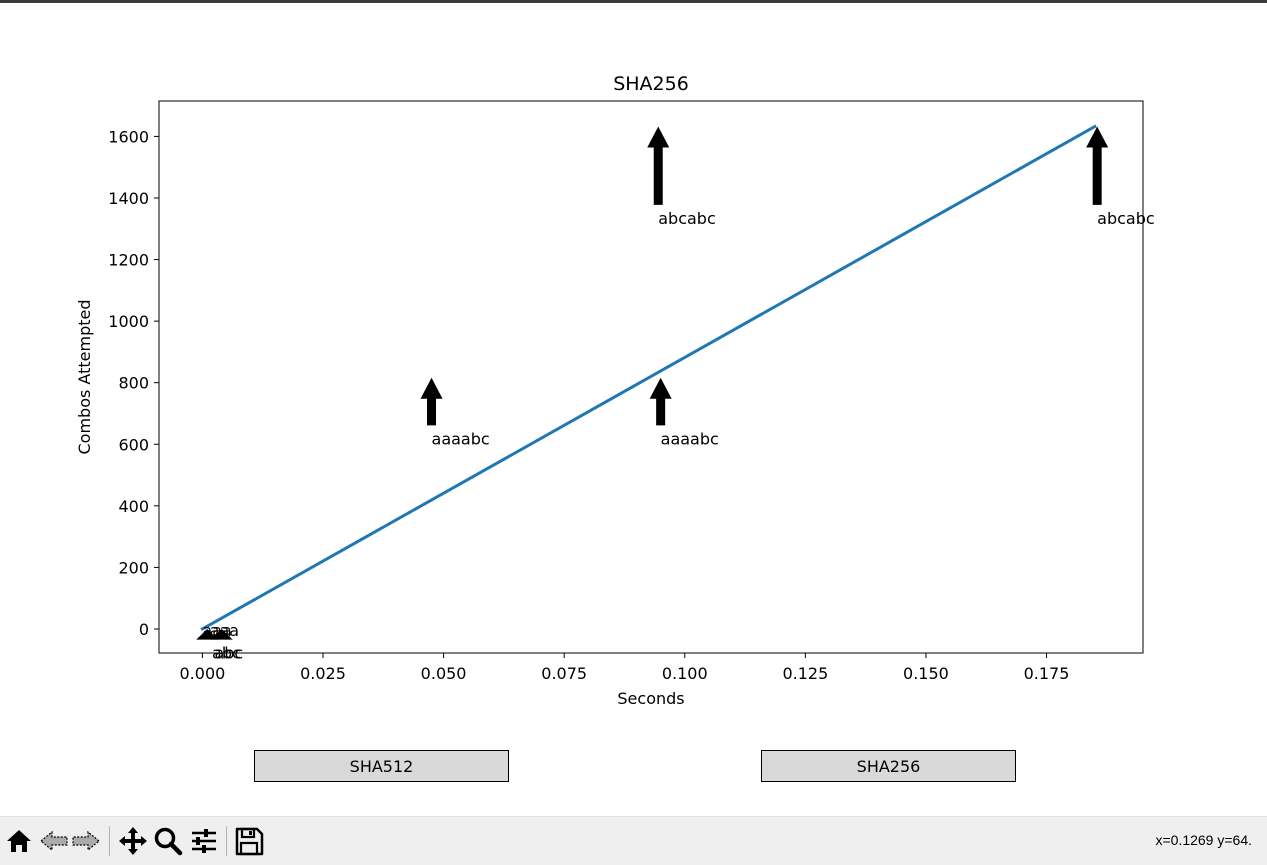 The width and height of the screenshot is (1267, 865). What do you see at coordinates (84, 377) in the screenshot?
I see `y-axis-label: Combos Attempted` at bounding box center [84, 377].